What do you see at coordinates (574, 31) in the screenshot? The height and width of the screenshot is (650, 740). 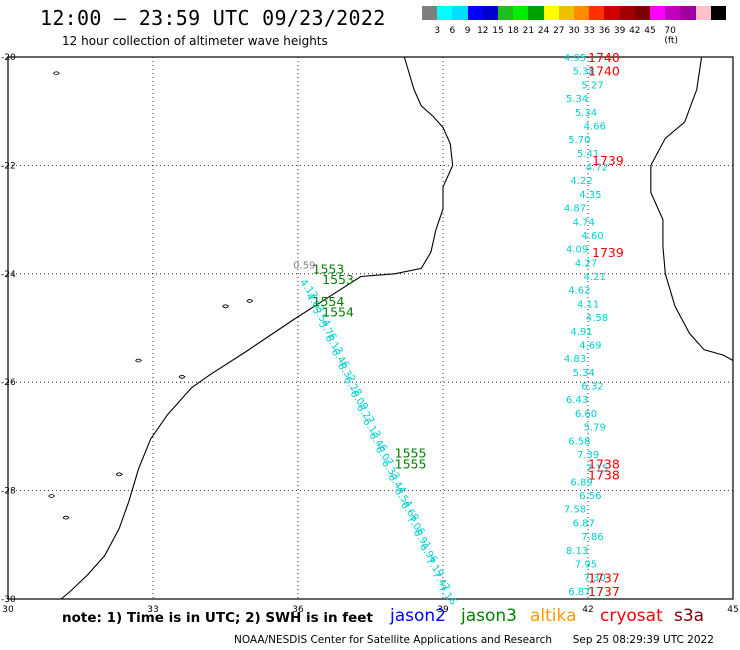 I see `colorbar-label: 30` at bounding box center [574, 31].